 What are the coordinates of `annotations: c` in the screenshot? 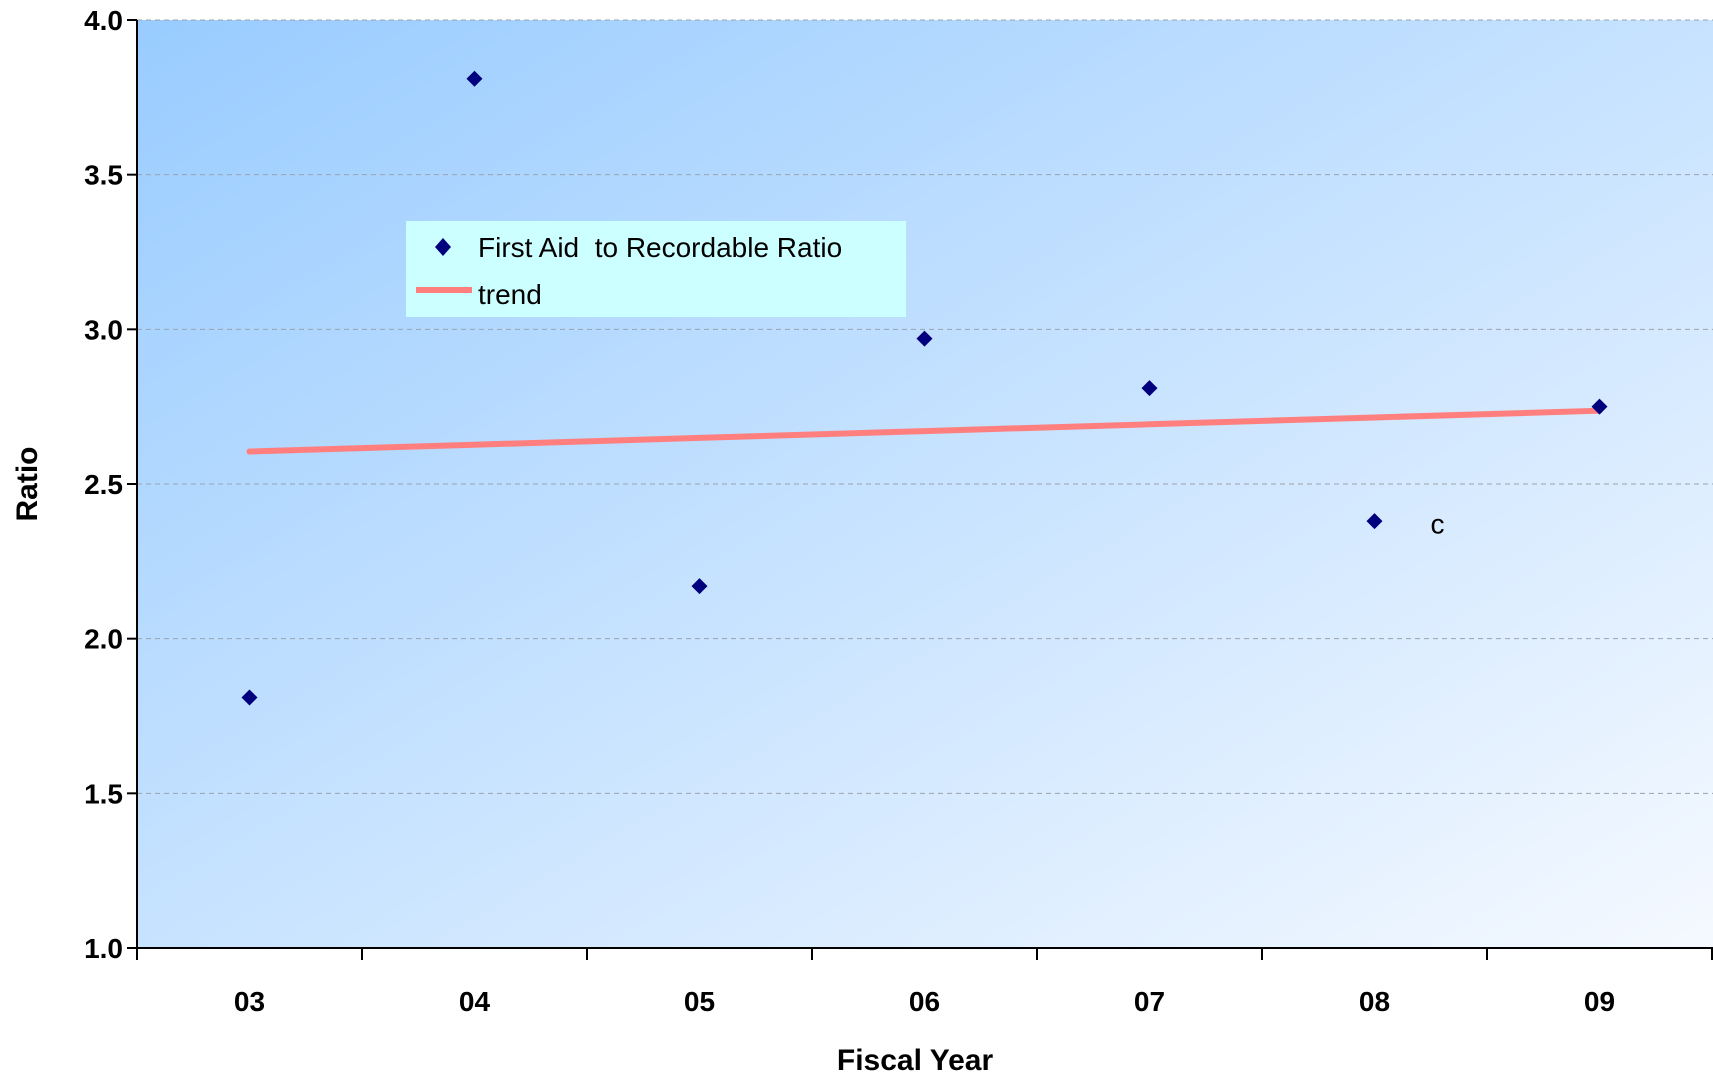 It's located at (1438, 523).